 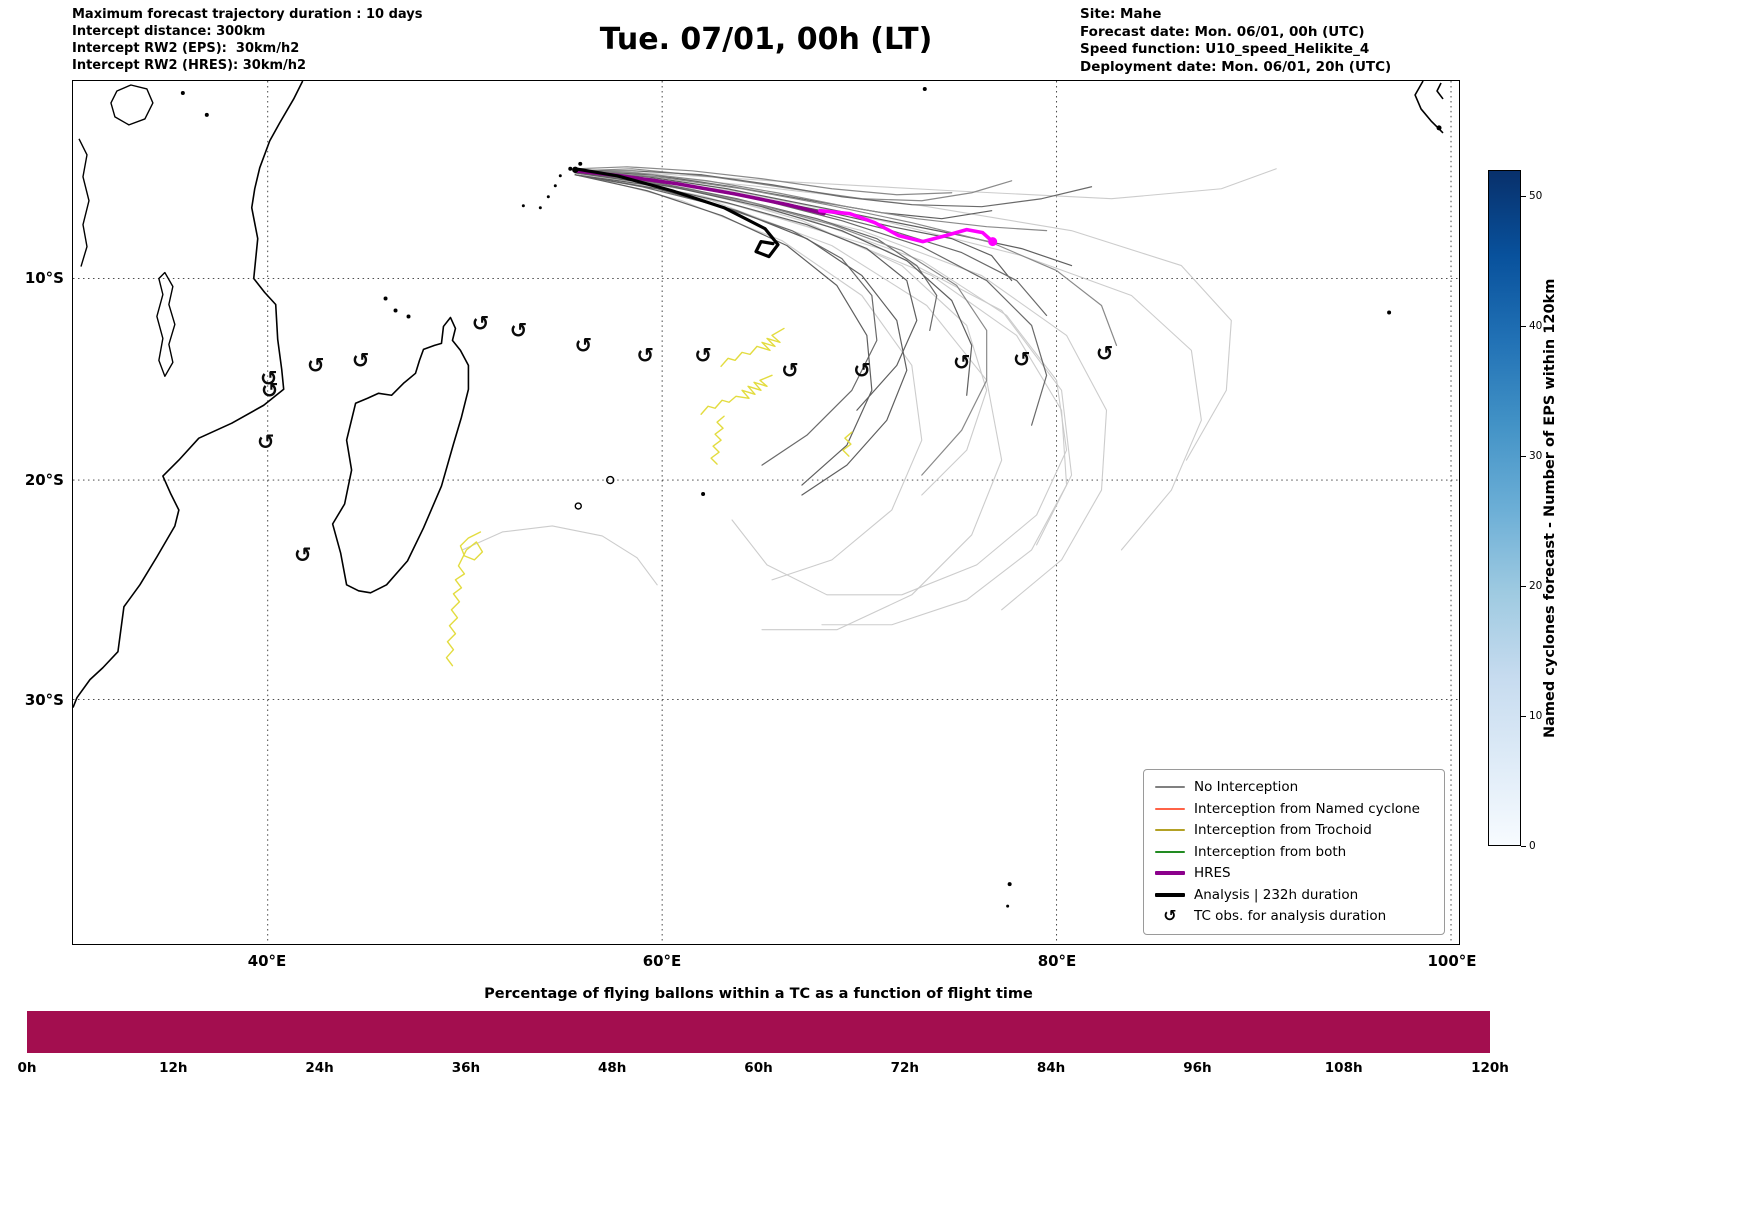 I want to click on lon-tick-label: 60°E, so click(x=662, y=961).